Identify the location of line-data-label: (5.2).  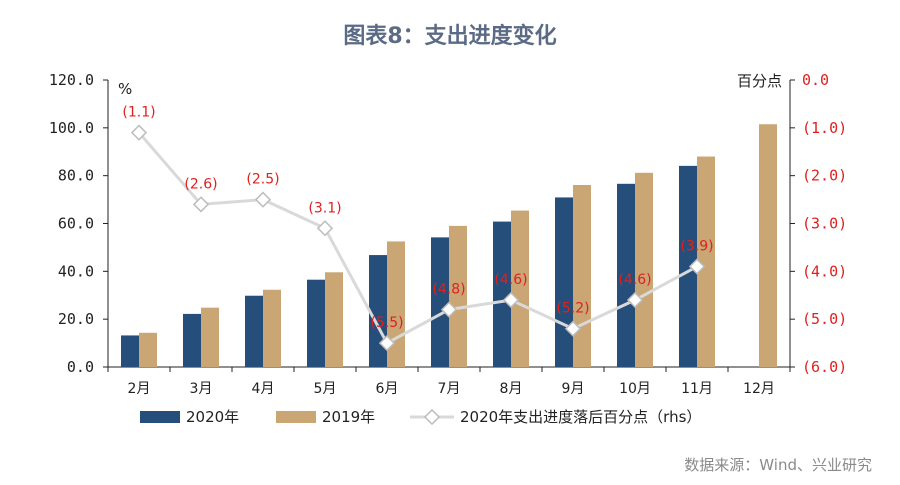
(572, 309).